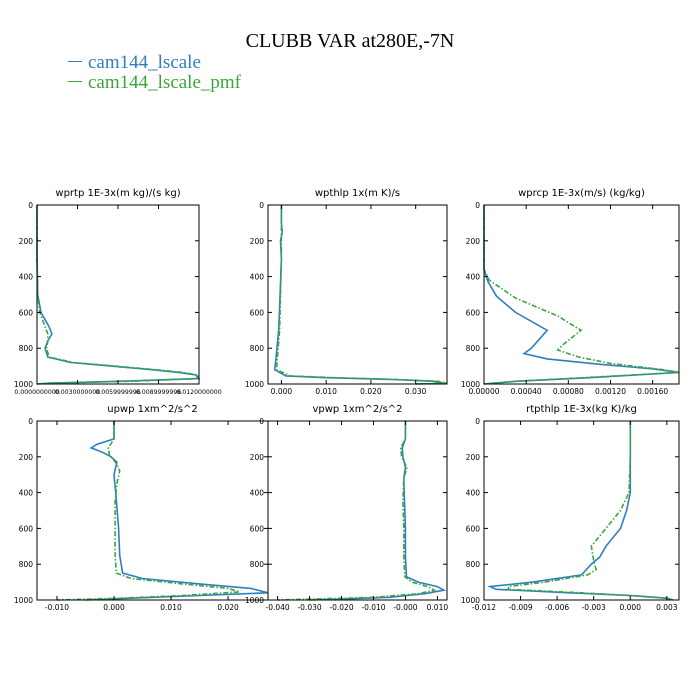 This screenshot has width=700, height=700. What do you see at coordinates (557, 607) in the screenshot?
I see `x-tick-label: -0.006` at bounding box center [557, 607].